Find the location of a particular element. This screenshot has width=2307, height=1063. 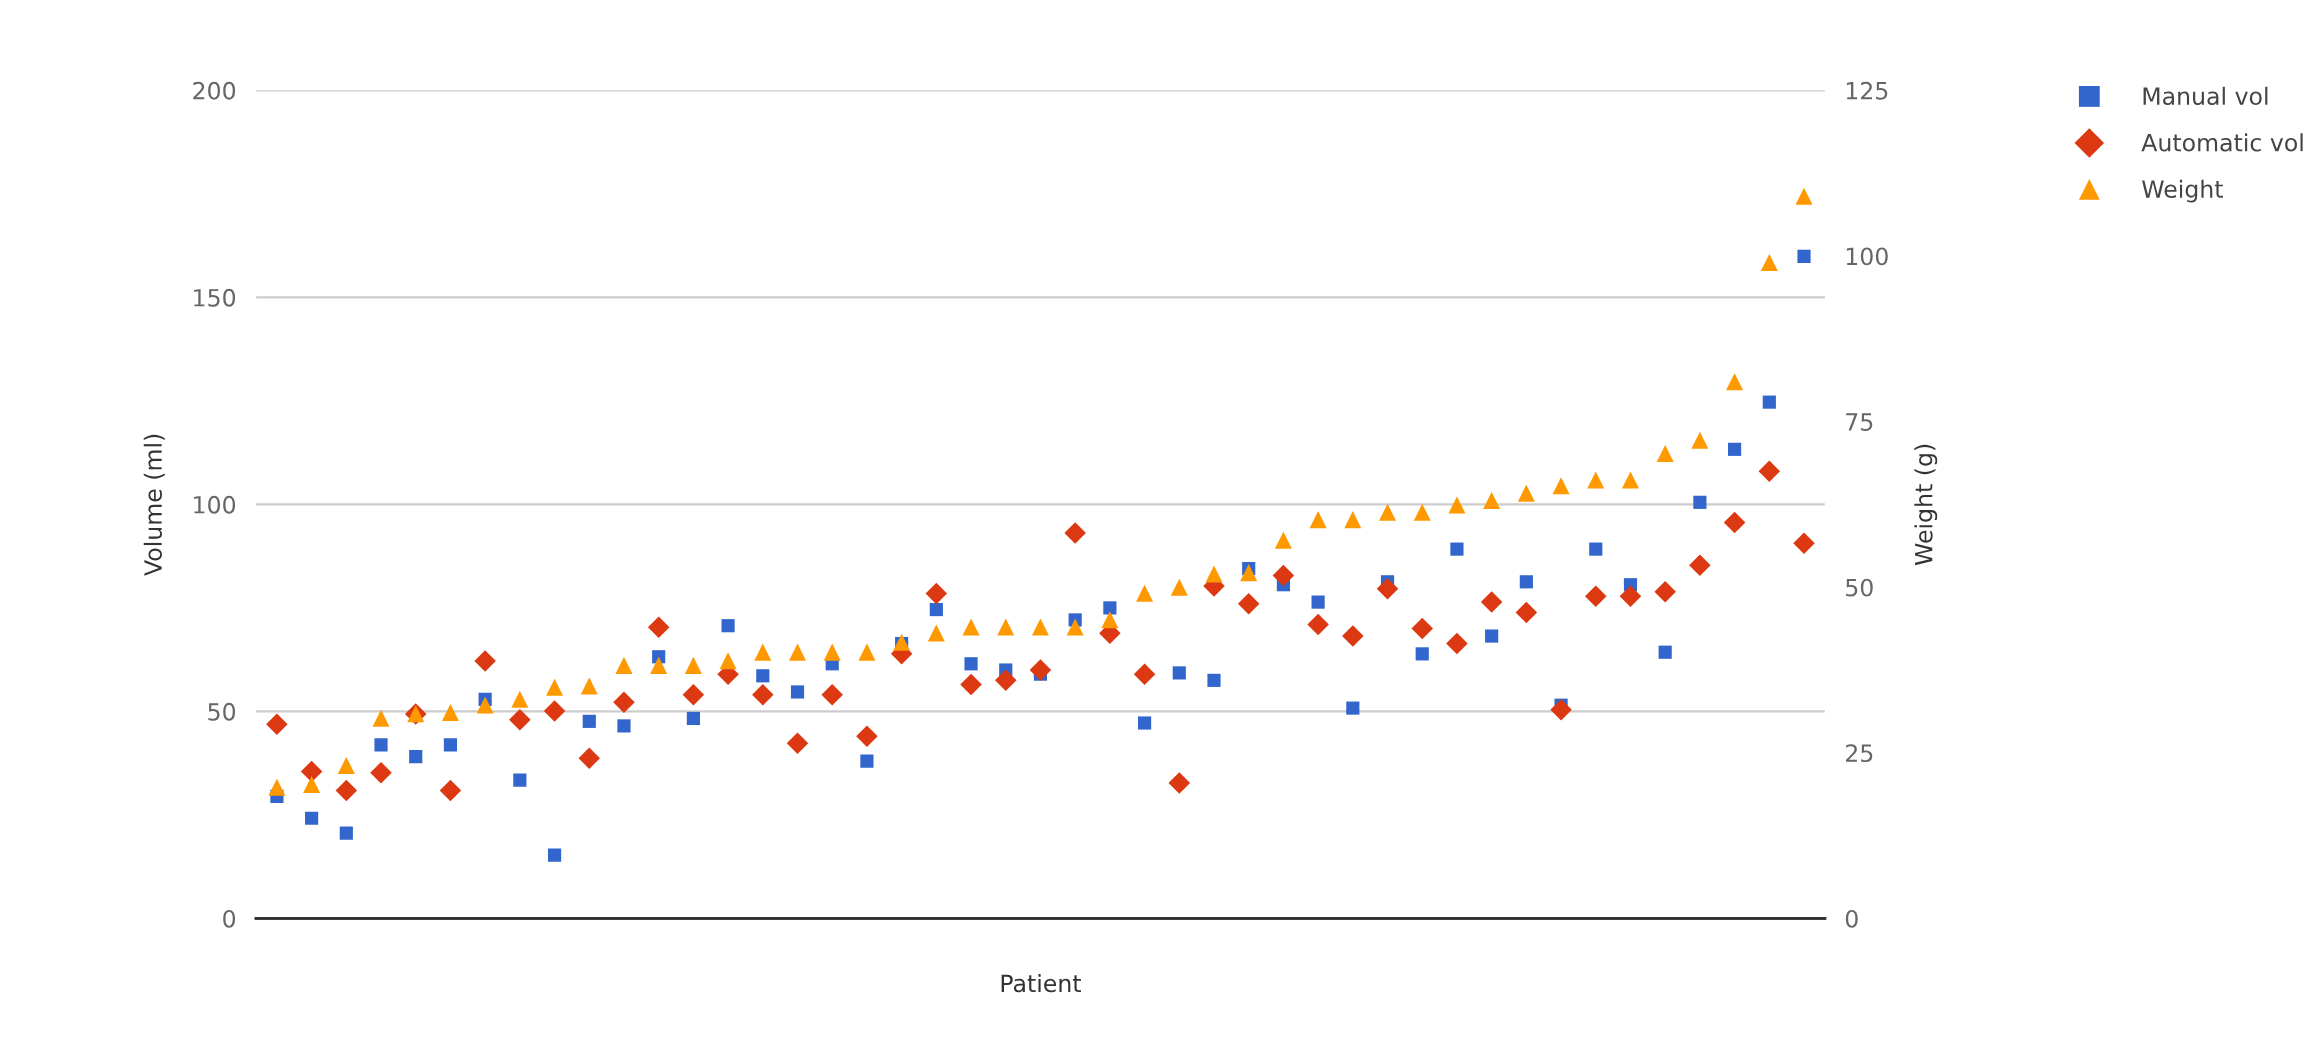

y-tick-label: 150 is located at coordinates (215, 297).